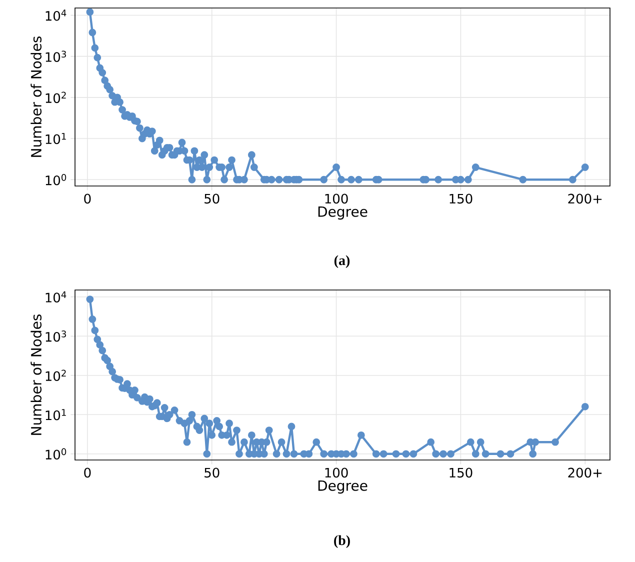 Image resolution: width=635 pixels, height=562 pixels. Describe the element at coordinates (342, 541) in the screenshot. I see `text: (b)` at that location.